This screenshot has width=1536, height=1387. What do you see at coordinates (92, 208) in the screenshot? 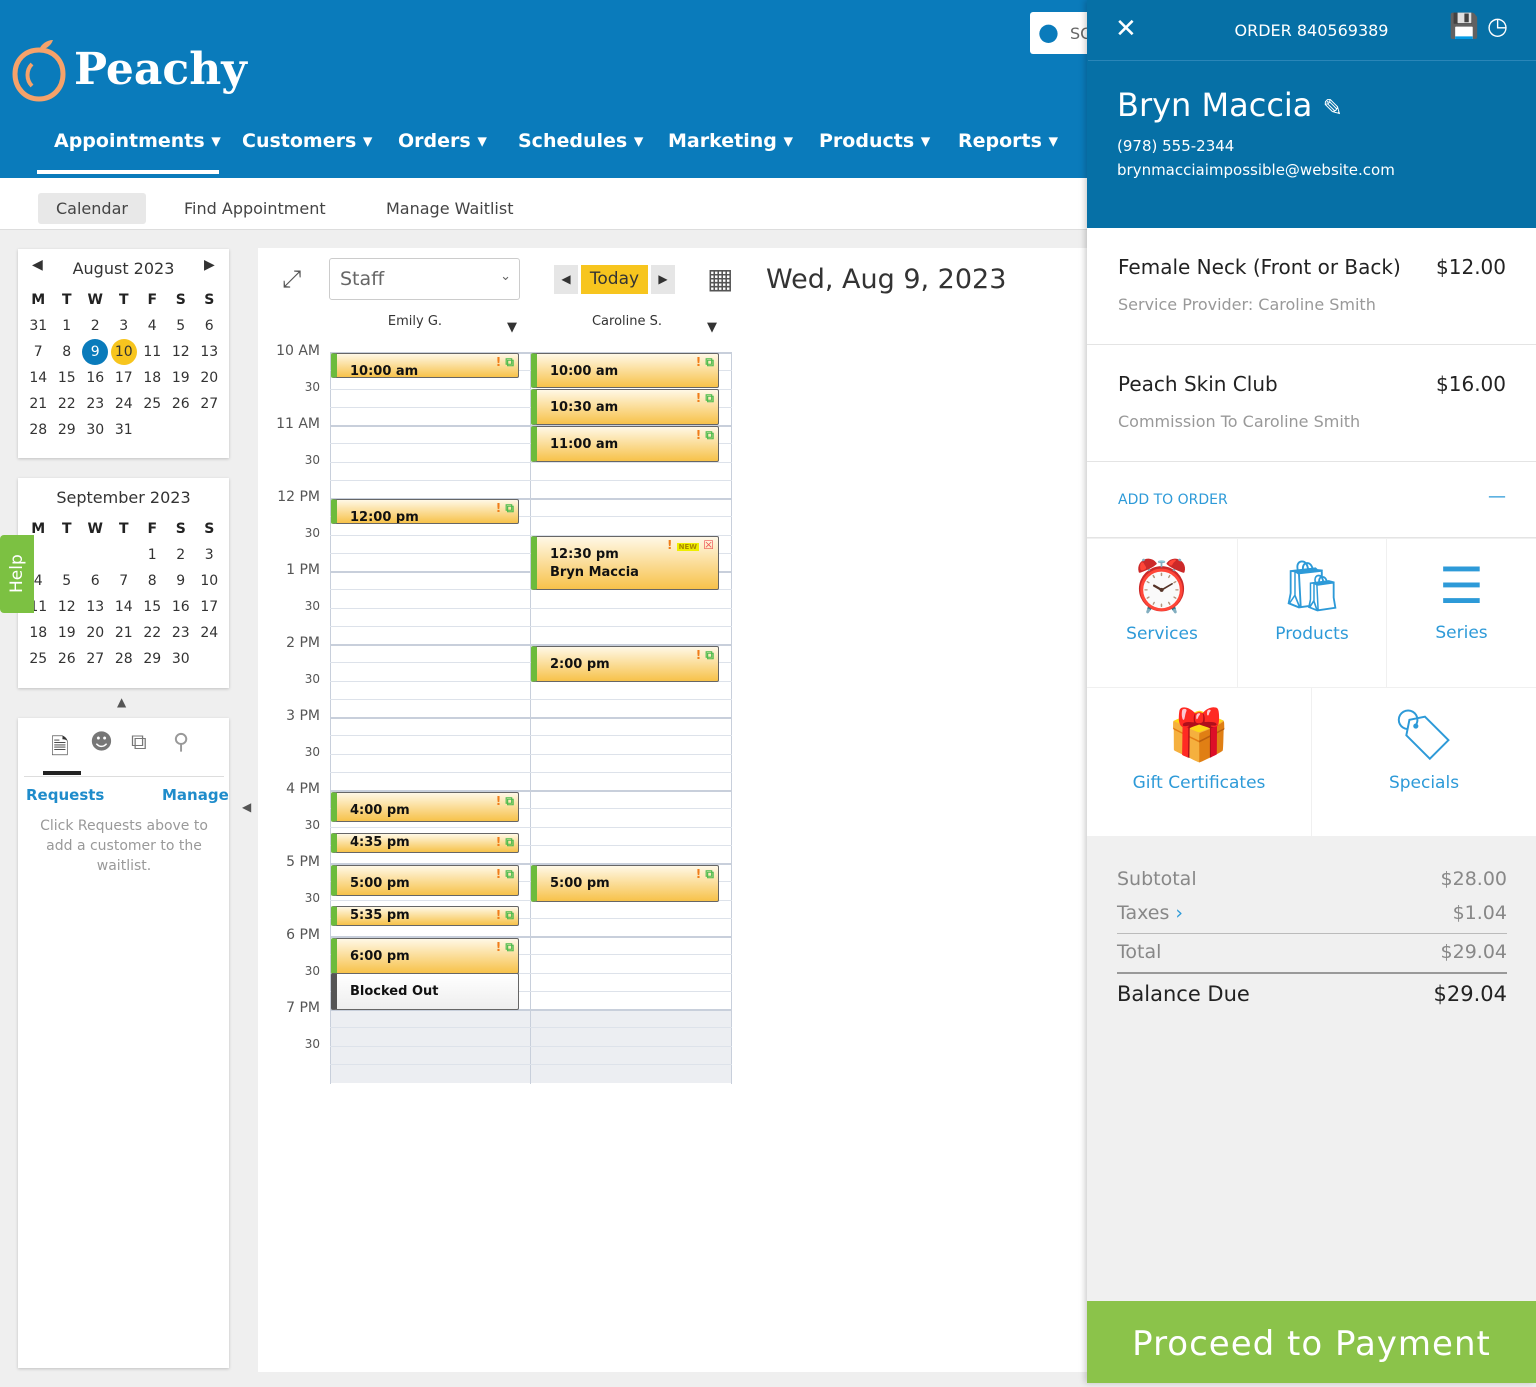
I see `subnav-calendar: Calendar` at bounding box center [92, 208].